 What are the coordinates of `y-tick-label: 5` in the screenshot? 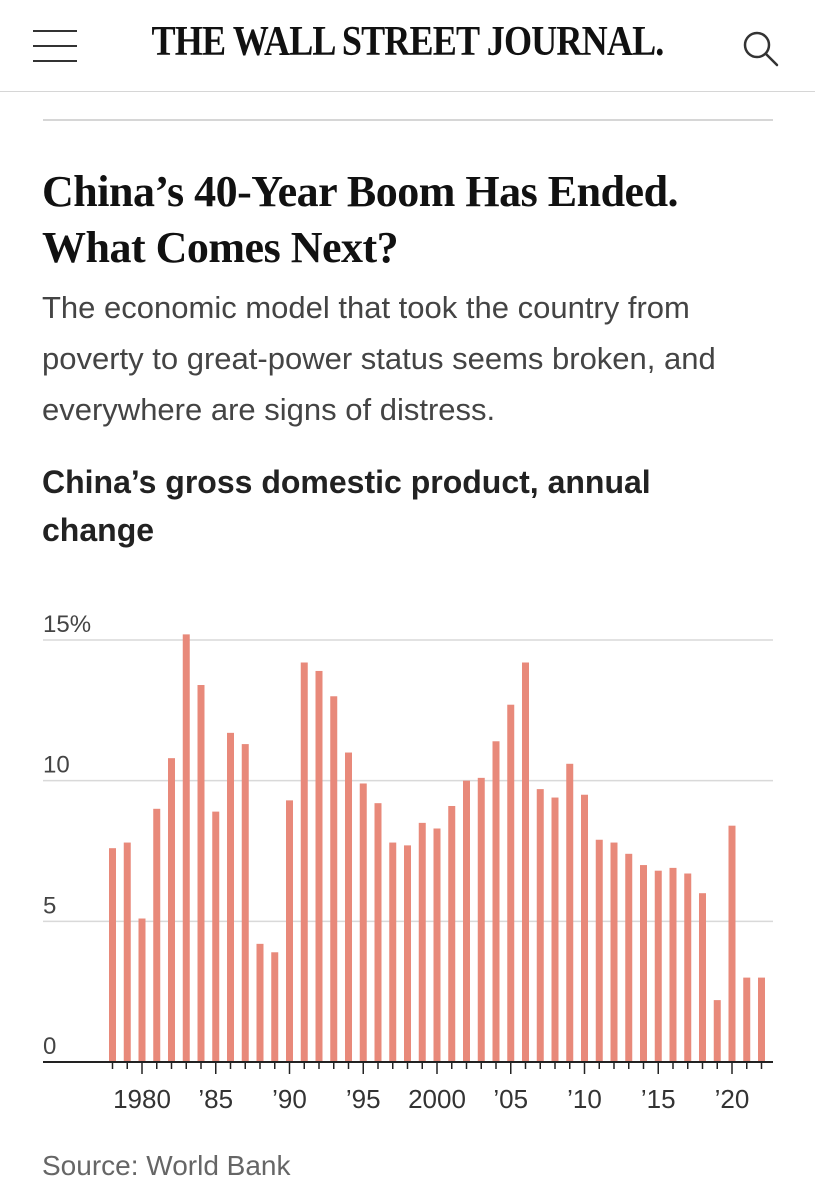 It's located at (49, 905).